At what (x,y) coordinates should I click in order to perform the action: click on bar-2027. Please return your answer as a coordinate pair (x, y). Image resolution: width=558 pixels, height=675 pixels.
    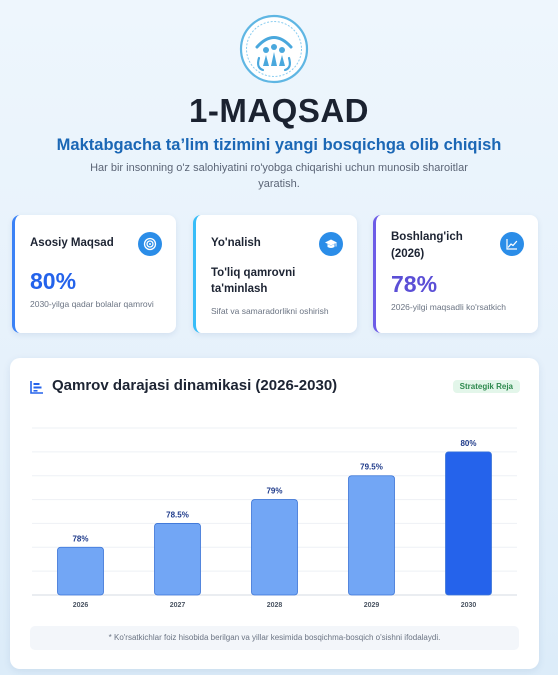
    Looking at the image, I should click on (177, 559).